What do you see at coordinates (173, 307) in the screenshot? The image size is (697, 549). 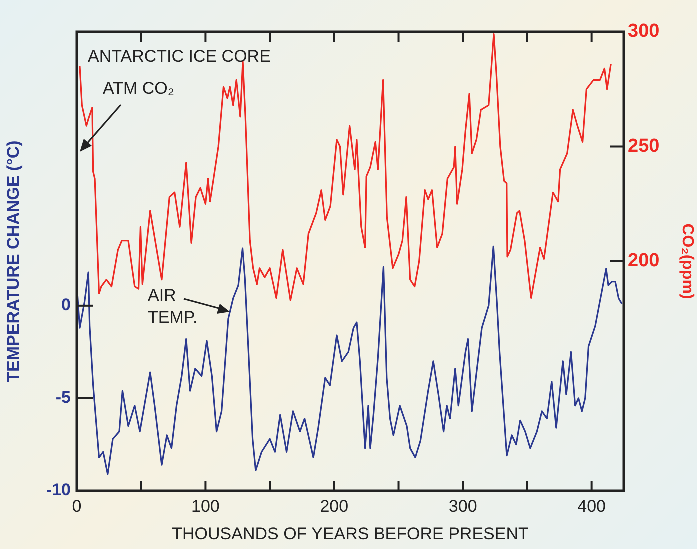 I see `annotation: AIR TEMP.` at bounding box center [173, 307].